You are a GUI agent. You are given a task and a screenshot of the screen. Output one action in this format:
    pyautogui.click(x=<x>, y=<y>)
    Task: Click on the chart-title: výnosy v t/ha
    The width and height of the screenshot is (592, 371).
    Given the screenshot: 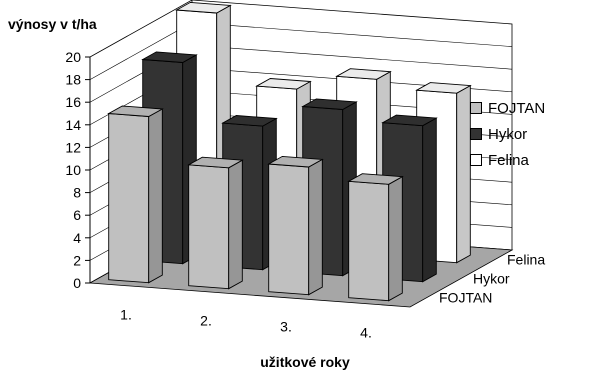 What is the action you would take?
    pyautogui.click(x=52, y=24)
    